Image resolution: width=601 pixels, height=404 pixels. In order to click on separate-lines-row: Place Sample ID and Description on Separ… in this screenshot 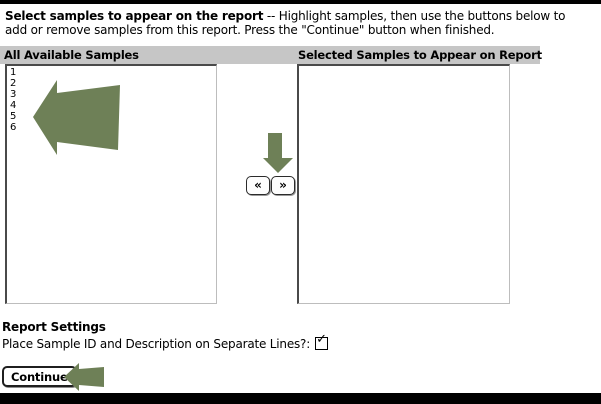, I will do `click(165, 342)`.